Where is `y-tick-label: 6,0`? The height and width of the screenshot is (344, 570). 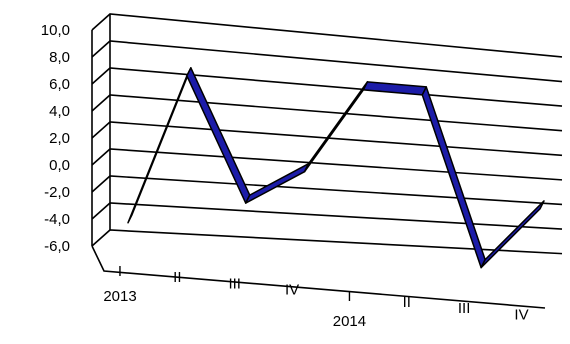
y-tick-label: 6,0 is located at coordinates (59, 84).